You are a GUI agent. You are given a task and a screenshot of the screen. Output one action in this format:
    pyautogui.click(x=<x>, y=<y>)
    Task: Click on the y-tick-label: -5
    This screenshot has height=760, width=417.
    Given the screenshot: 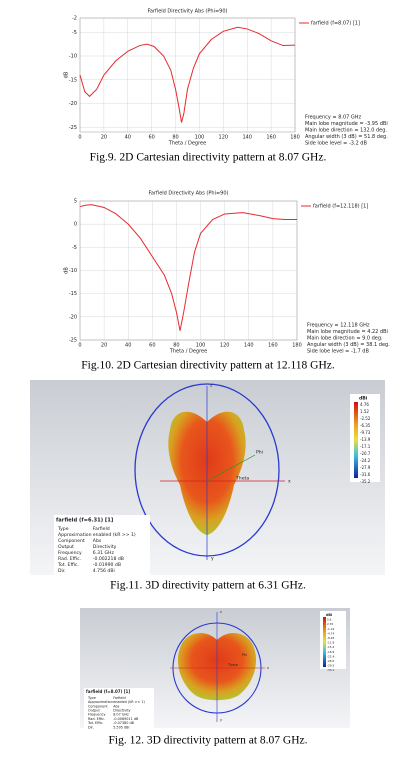 What is the action you would take?
    pyautogui.click(x=74, y=33)
    